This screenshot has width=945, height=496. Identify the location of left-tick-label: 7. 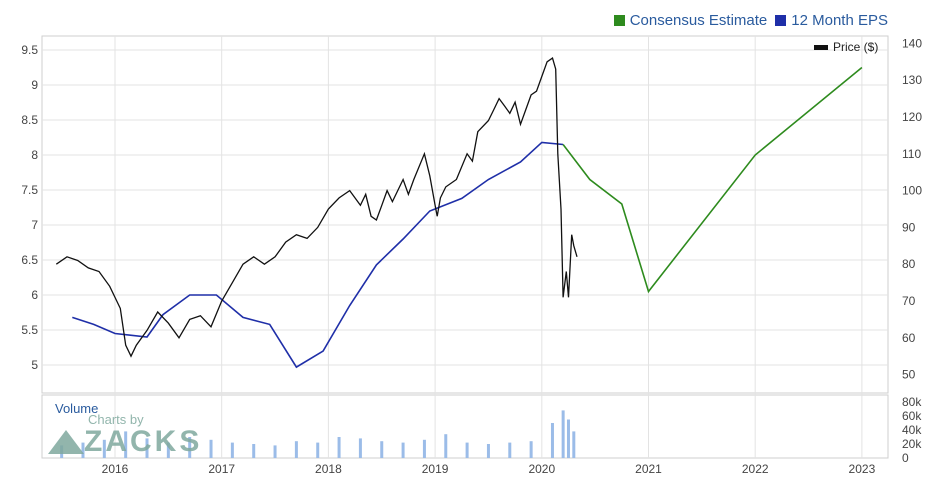
(34, 225).